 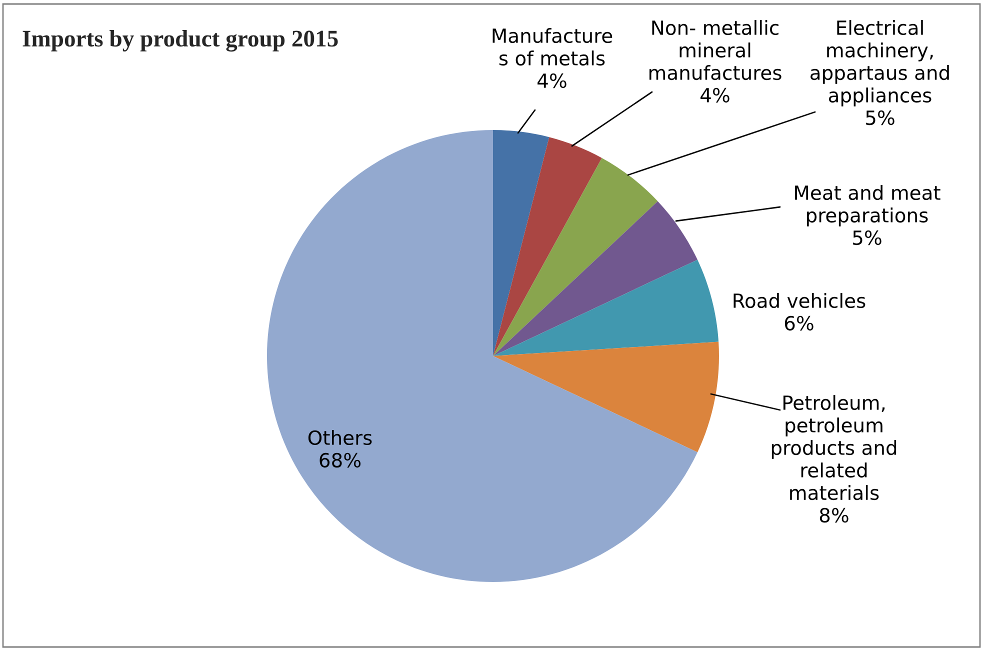 I want to click on slice-label: Meat and meat preparations, so click(x=867, y=205).